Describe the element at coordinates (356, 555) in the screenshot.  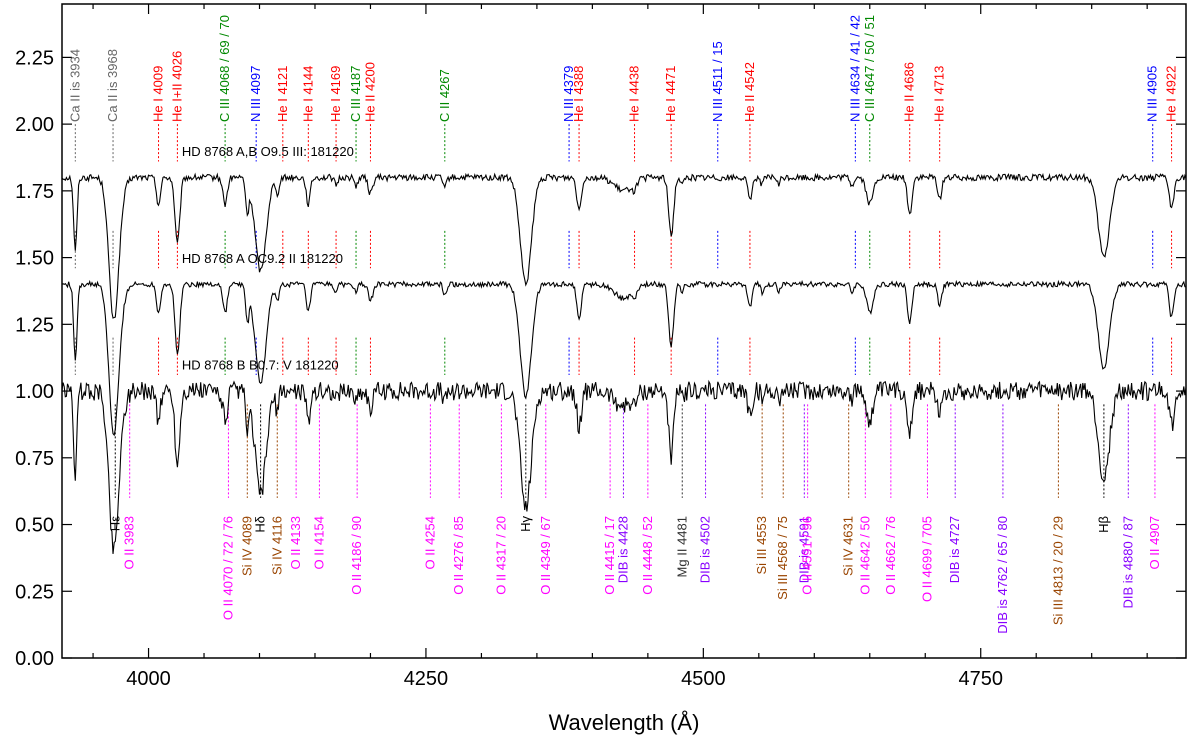
I see `bottom-line-label: O II 4186 / 90` at that location.